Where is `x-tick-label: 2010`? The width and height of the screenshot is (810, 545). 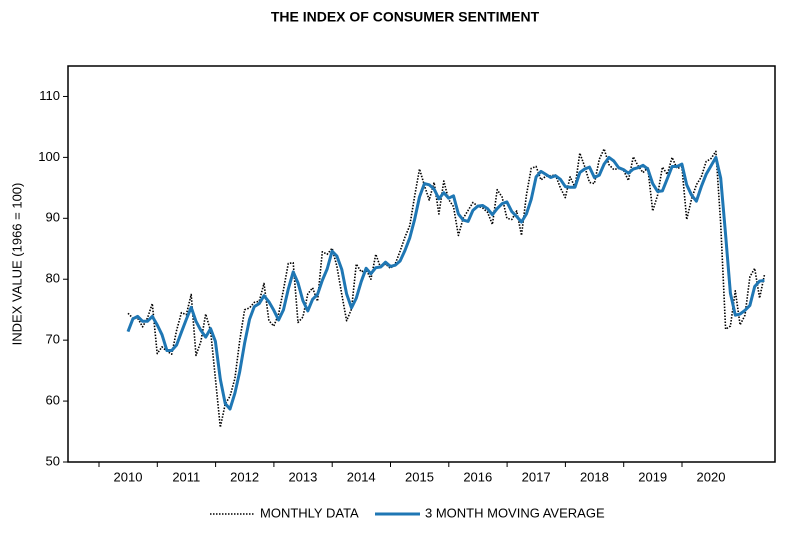 x-tick-label: 2010 is located at coordinates (128, 476).